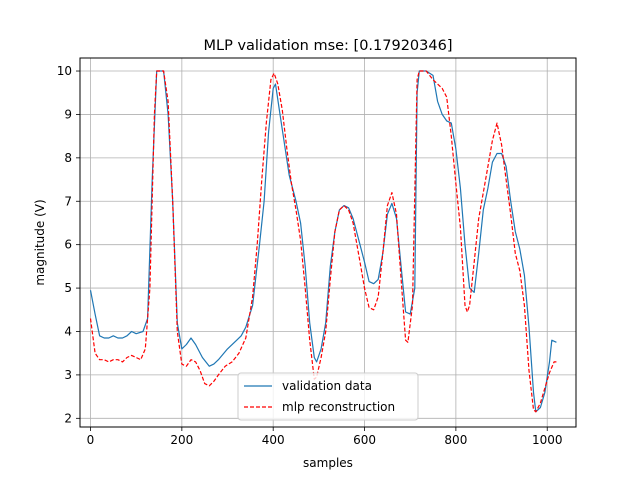 The width and height of the screenshot is (640, 480). What do you see at coordinates (328, 463) in the screenshot?
I see `x-axis-label: samples` at bounding box center [328, 463].